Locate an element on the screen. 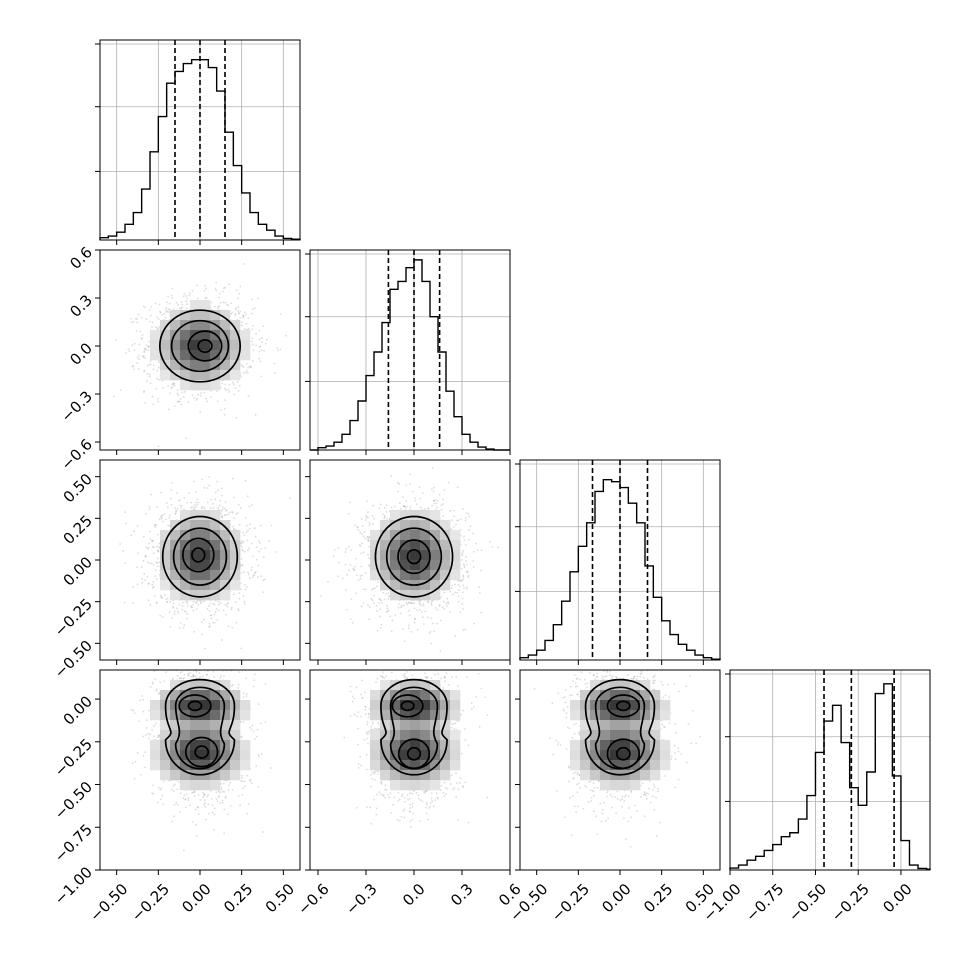 Image resolution: width=970 pixels, height=970 pixels. contour-line is located at coordinates (200, 556).